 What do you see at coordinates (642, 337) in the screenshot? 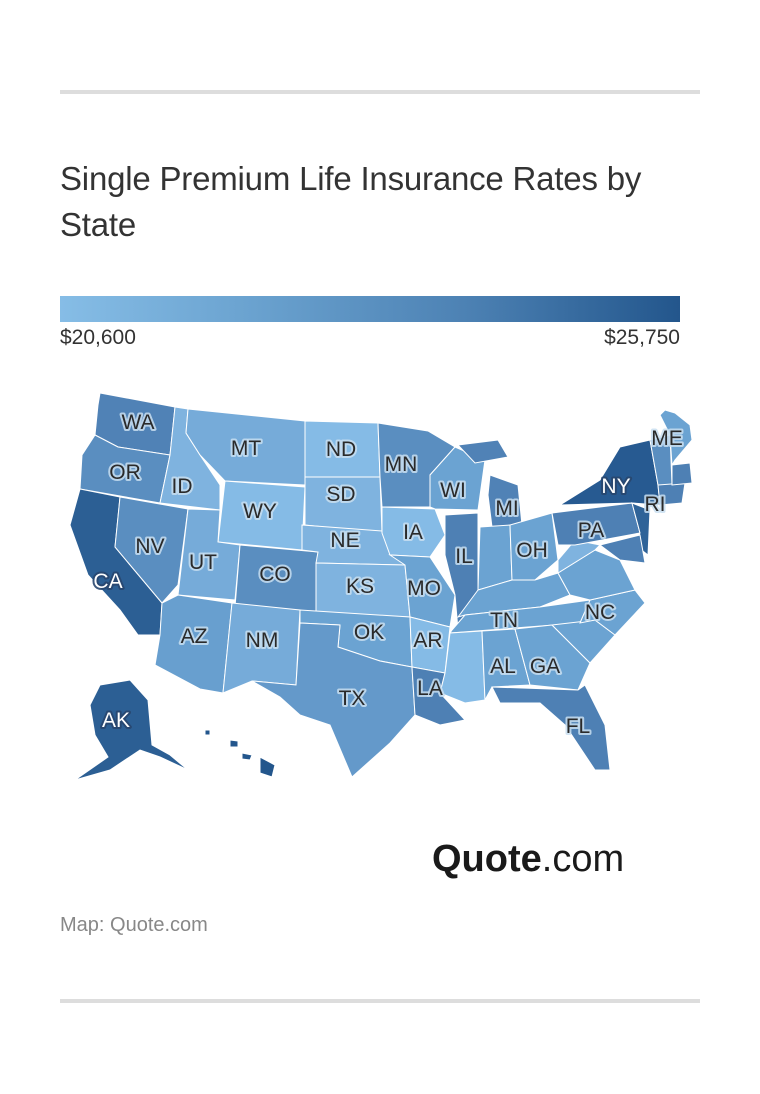
I see `legend-max-label: $25,750` at bounding box center [642, 337].